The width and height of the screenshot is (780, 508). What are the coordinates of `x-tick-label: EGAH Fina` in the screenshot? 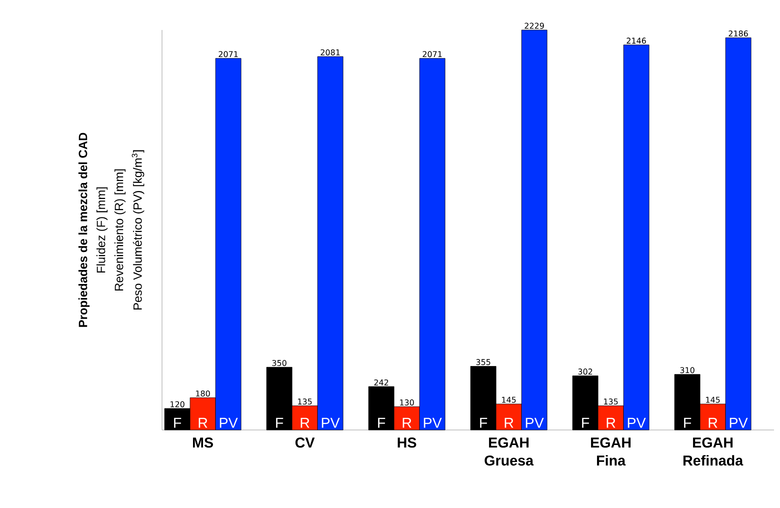 It's located at (611, 452).